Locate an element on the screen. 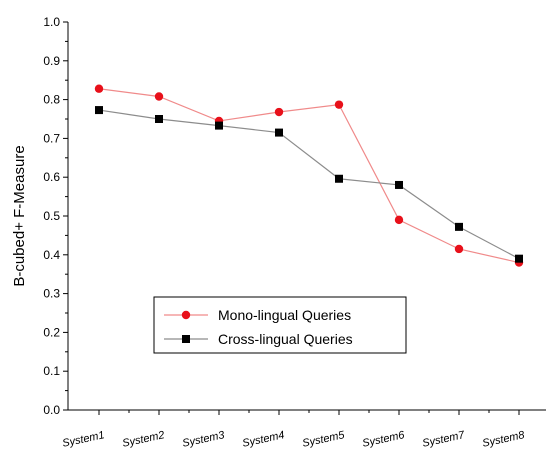  y-tick-label: 0.6 is located at coordinates (51, 177).